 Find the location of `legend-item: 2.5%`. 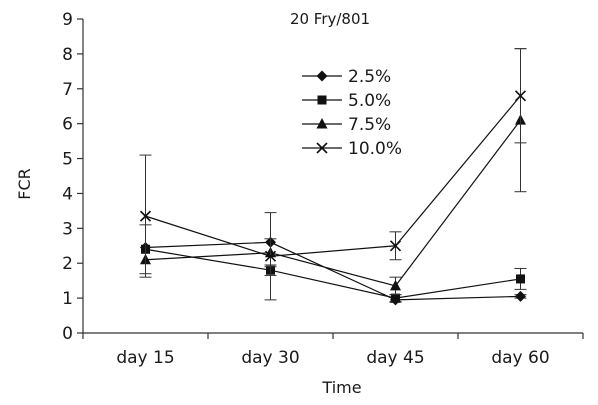

legend-item: 2.5% is located at coordinates (346, 77).